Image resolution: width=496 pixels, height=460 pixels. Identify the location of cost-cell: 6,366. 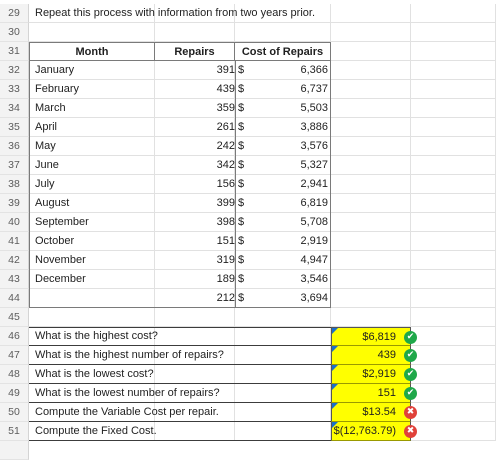
(314, 70).